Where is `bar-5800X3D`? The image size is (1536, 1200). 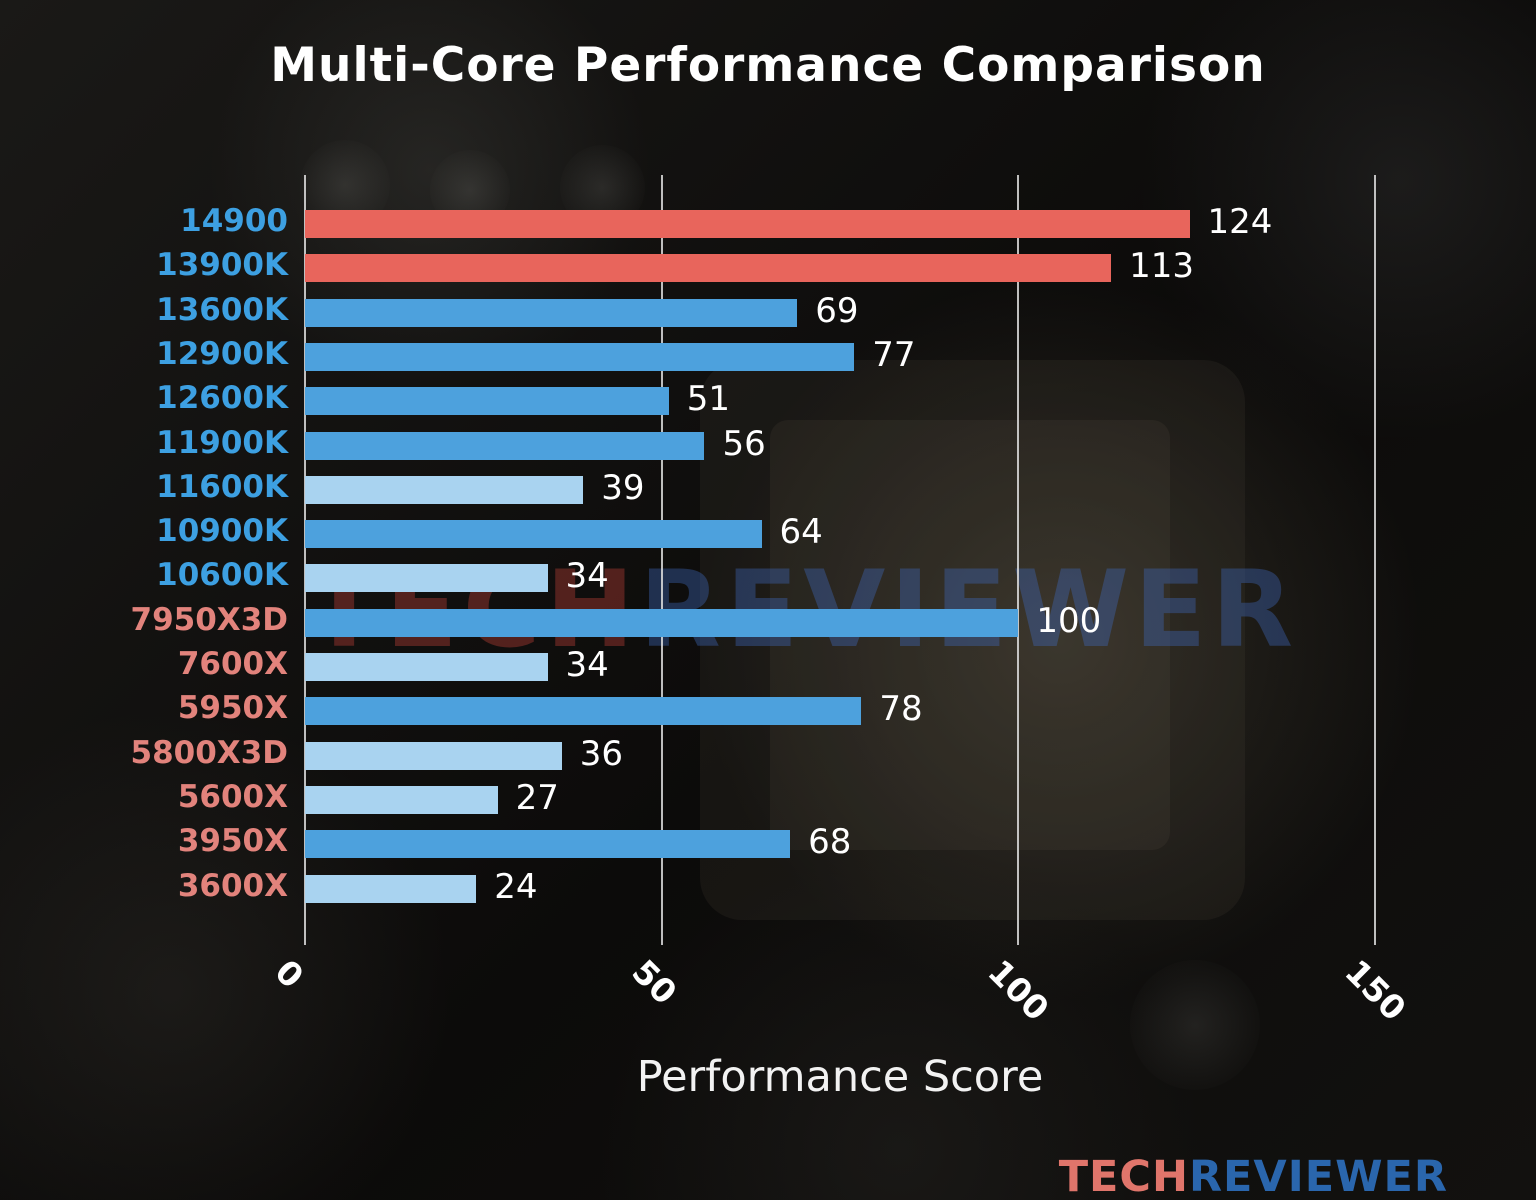 bar-5800X3D is located at coordinates (433, 755).